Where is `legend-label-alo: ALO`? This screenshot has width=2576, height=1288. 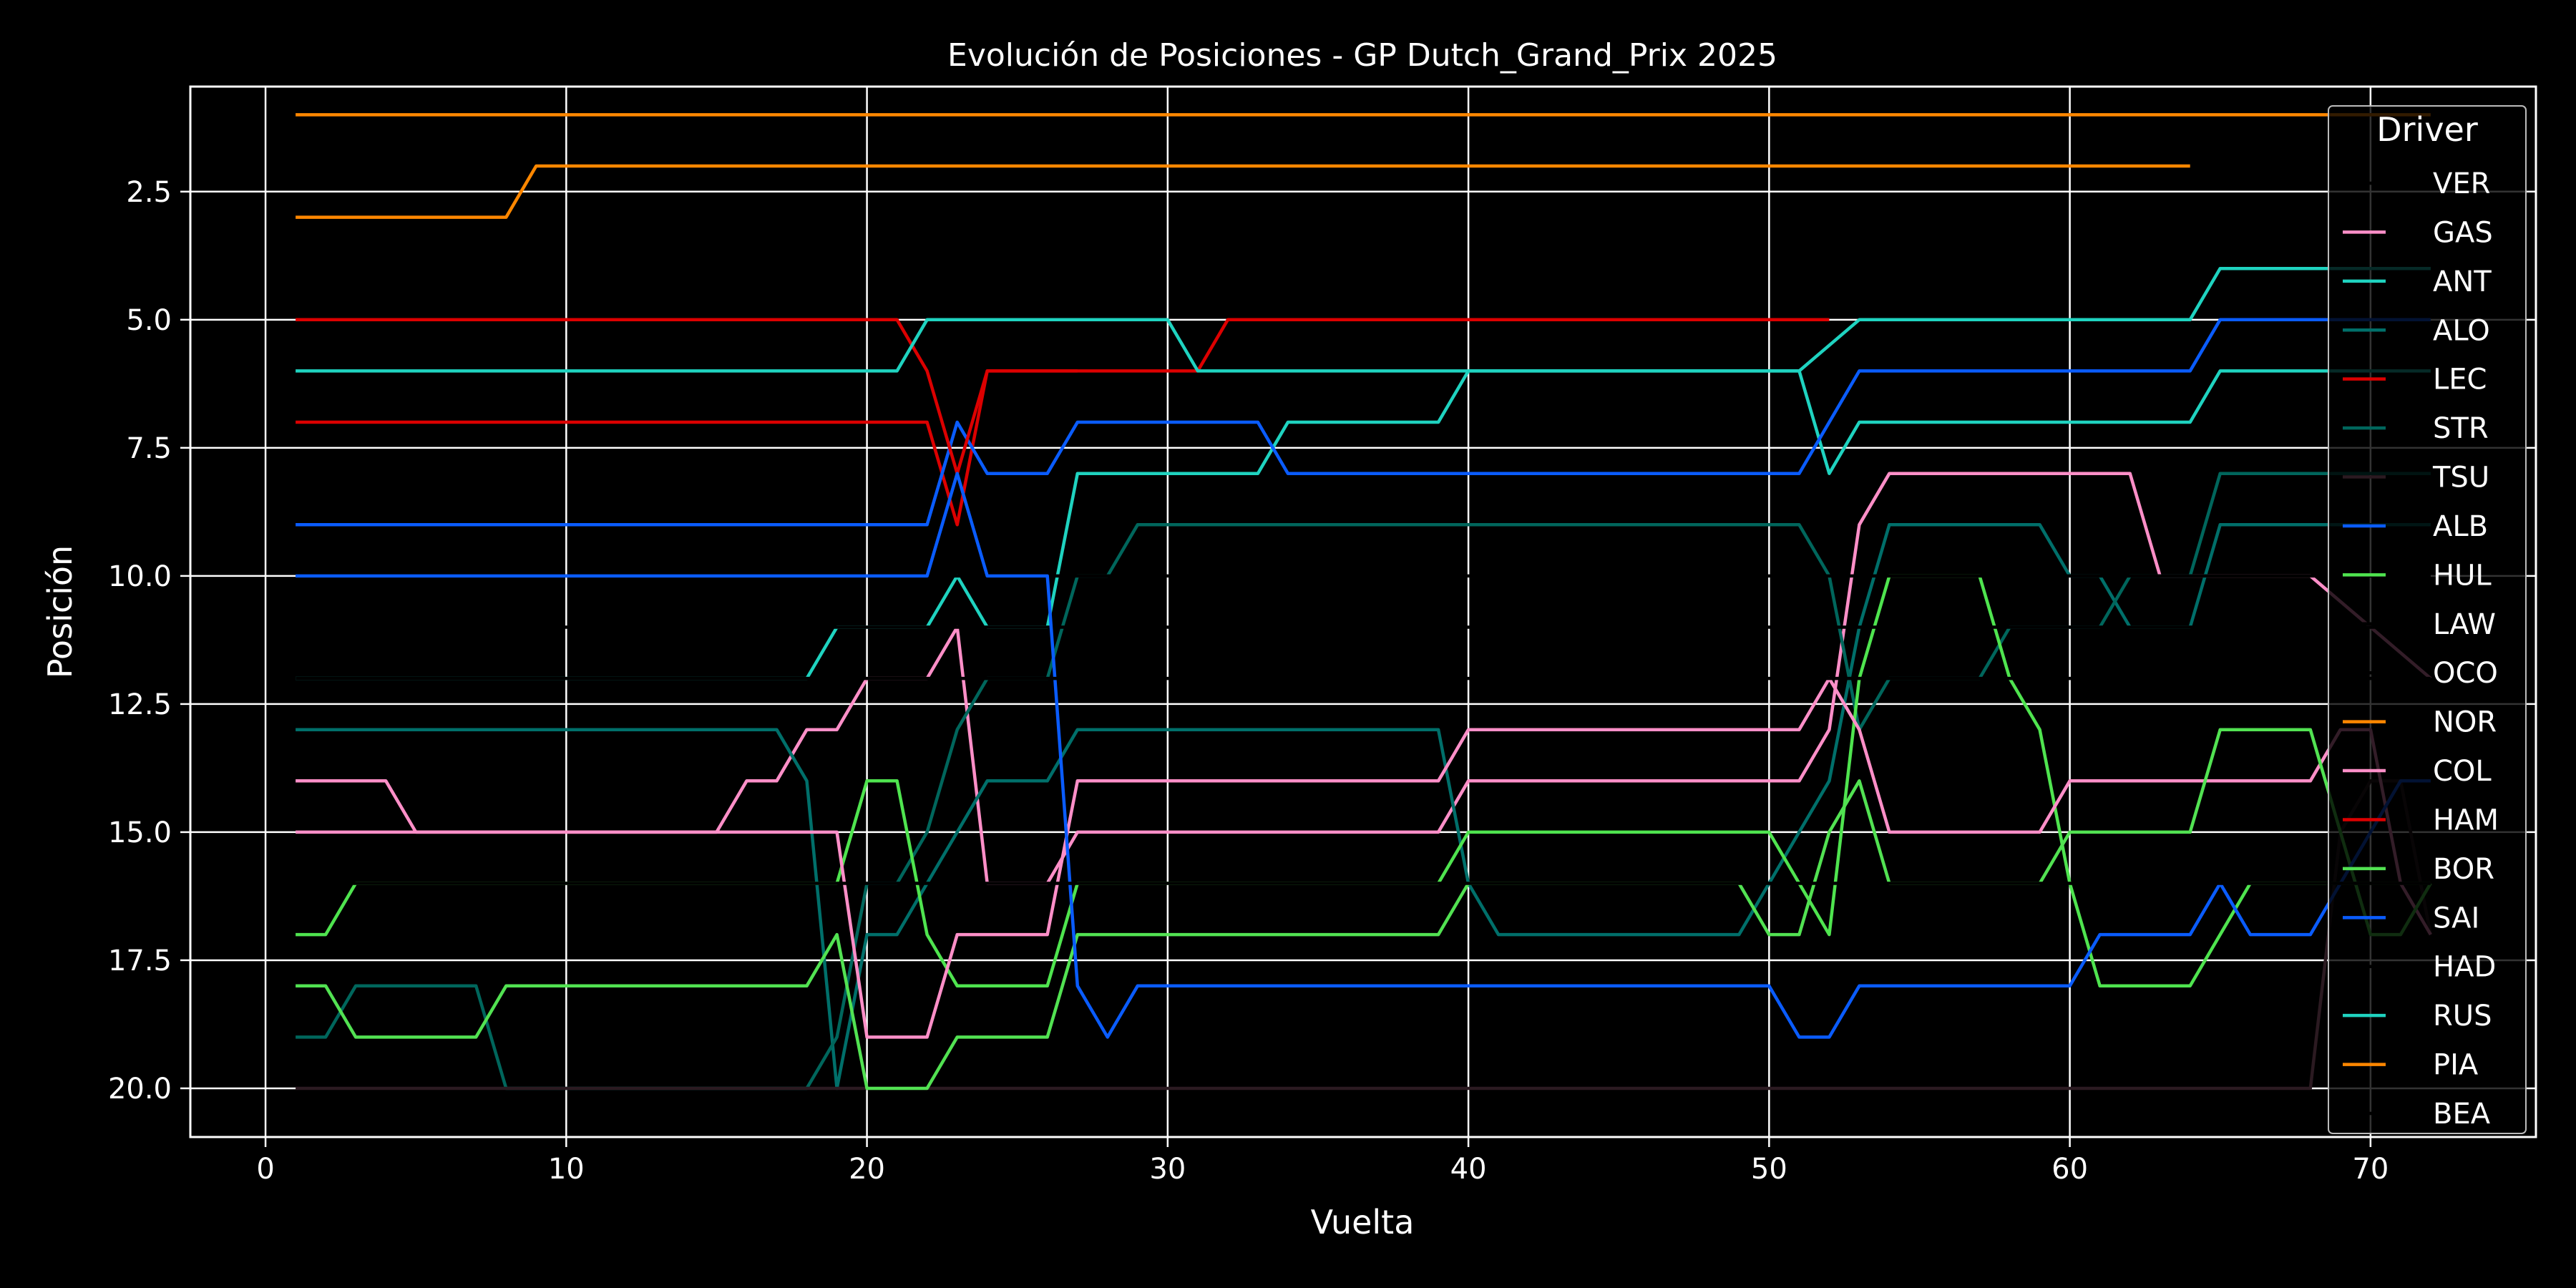
legend-label-alo: ALO is located at coordinates (2461, 330).